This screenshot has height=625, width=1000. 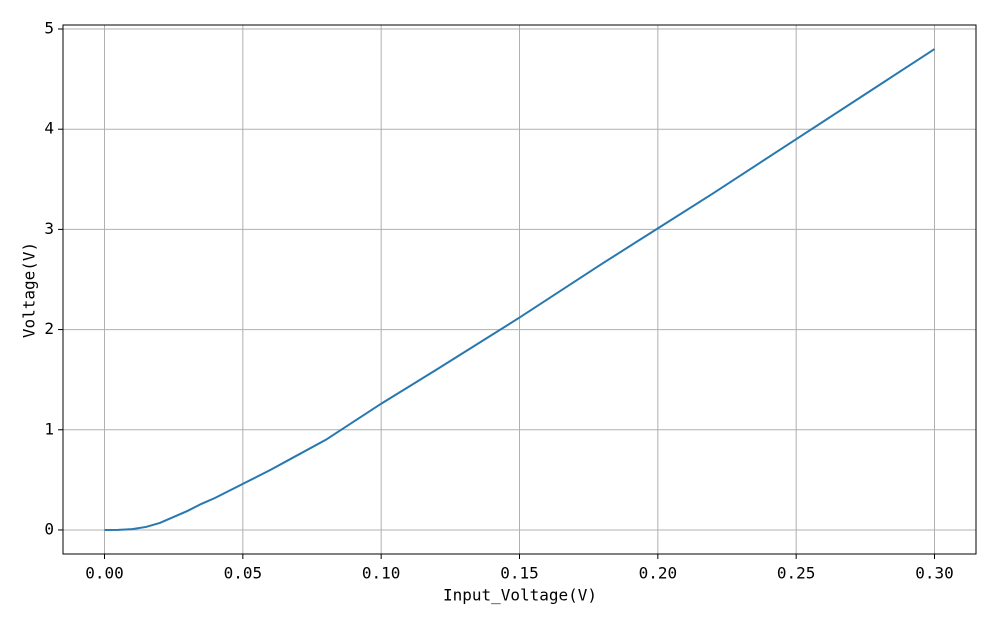 I want to click on x-tick-label: 0.25, so click(x=796, y=573).